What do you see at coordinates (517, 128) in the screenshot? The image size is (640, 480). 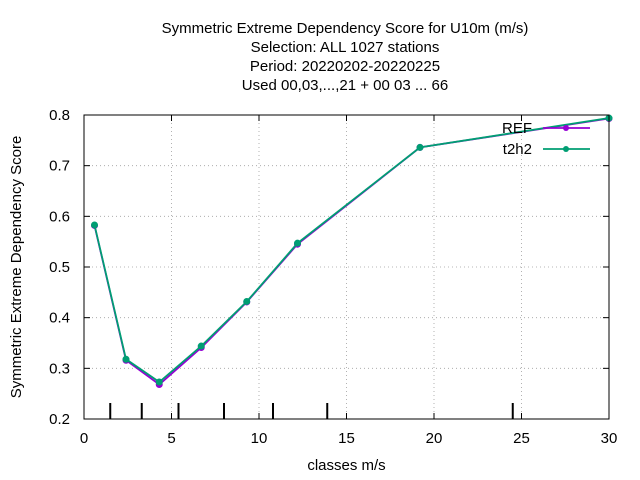 I see `legend-label-REF: REF` at bounding box center [517, 128].